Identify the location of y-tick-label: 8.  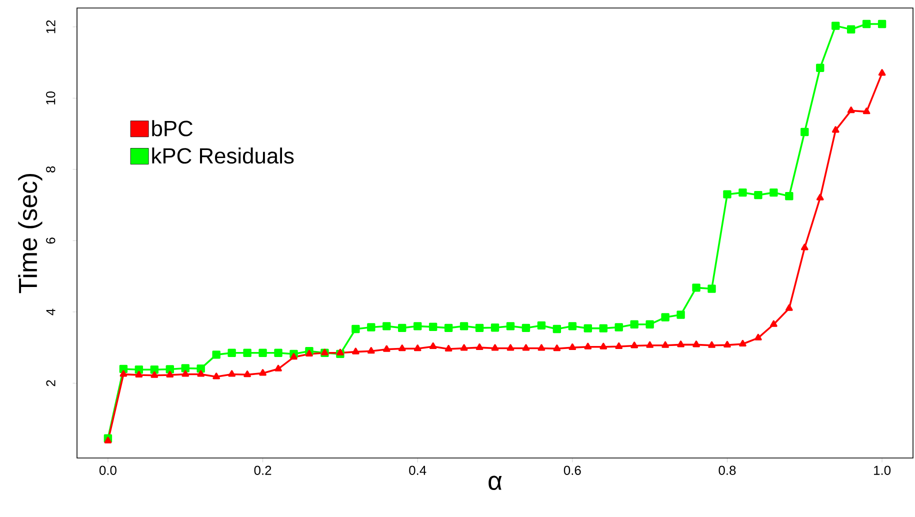
(51, 169).